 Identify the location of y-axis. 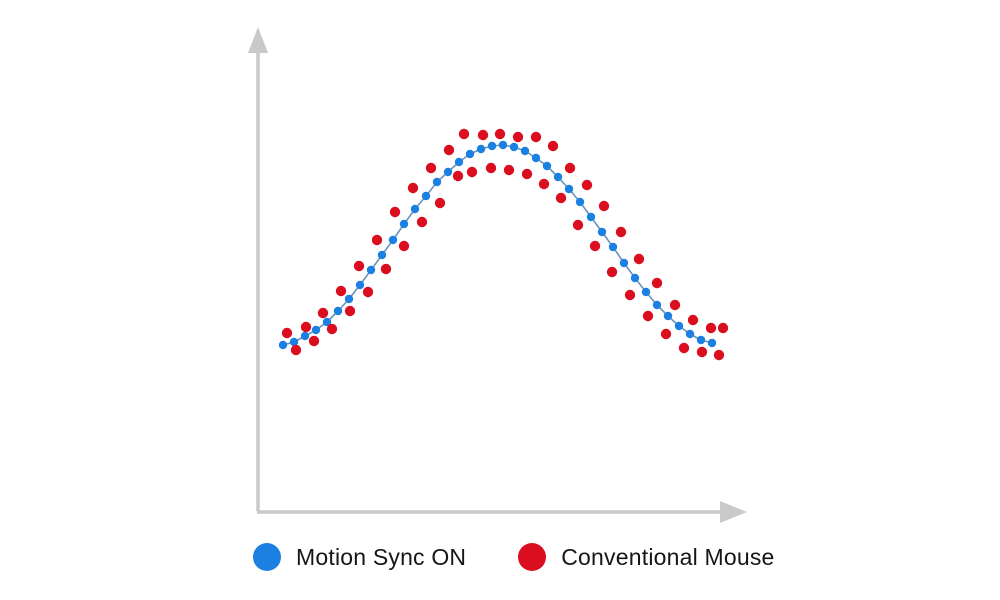
(258, 269).